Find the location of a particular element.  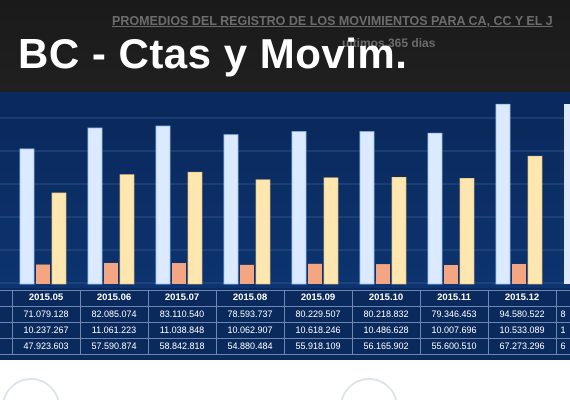

table-cell: 56.165.902 is located at coordinates (386, 346).